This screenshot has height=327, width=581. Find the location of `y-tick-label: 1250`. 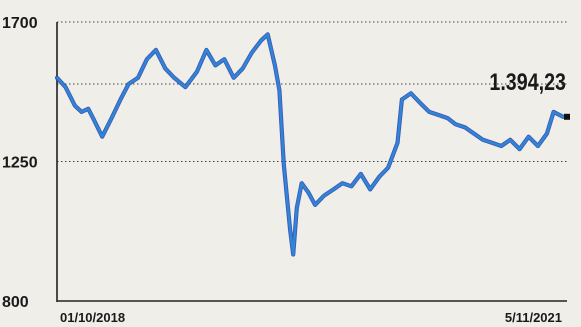

y-tick-label: 1250 is located at coordinates (20, 163).